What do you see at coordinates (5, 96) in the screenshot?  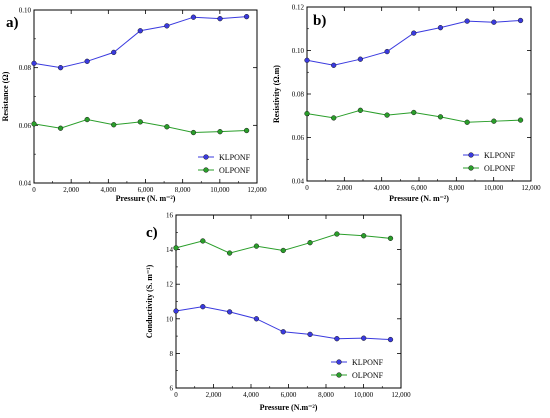 I see `y-axis-label: Resistance (Ω)` at bounding box center [5, 96].